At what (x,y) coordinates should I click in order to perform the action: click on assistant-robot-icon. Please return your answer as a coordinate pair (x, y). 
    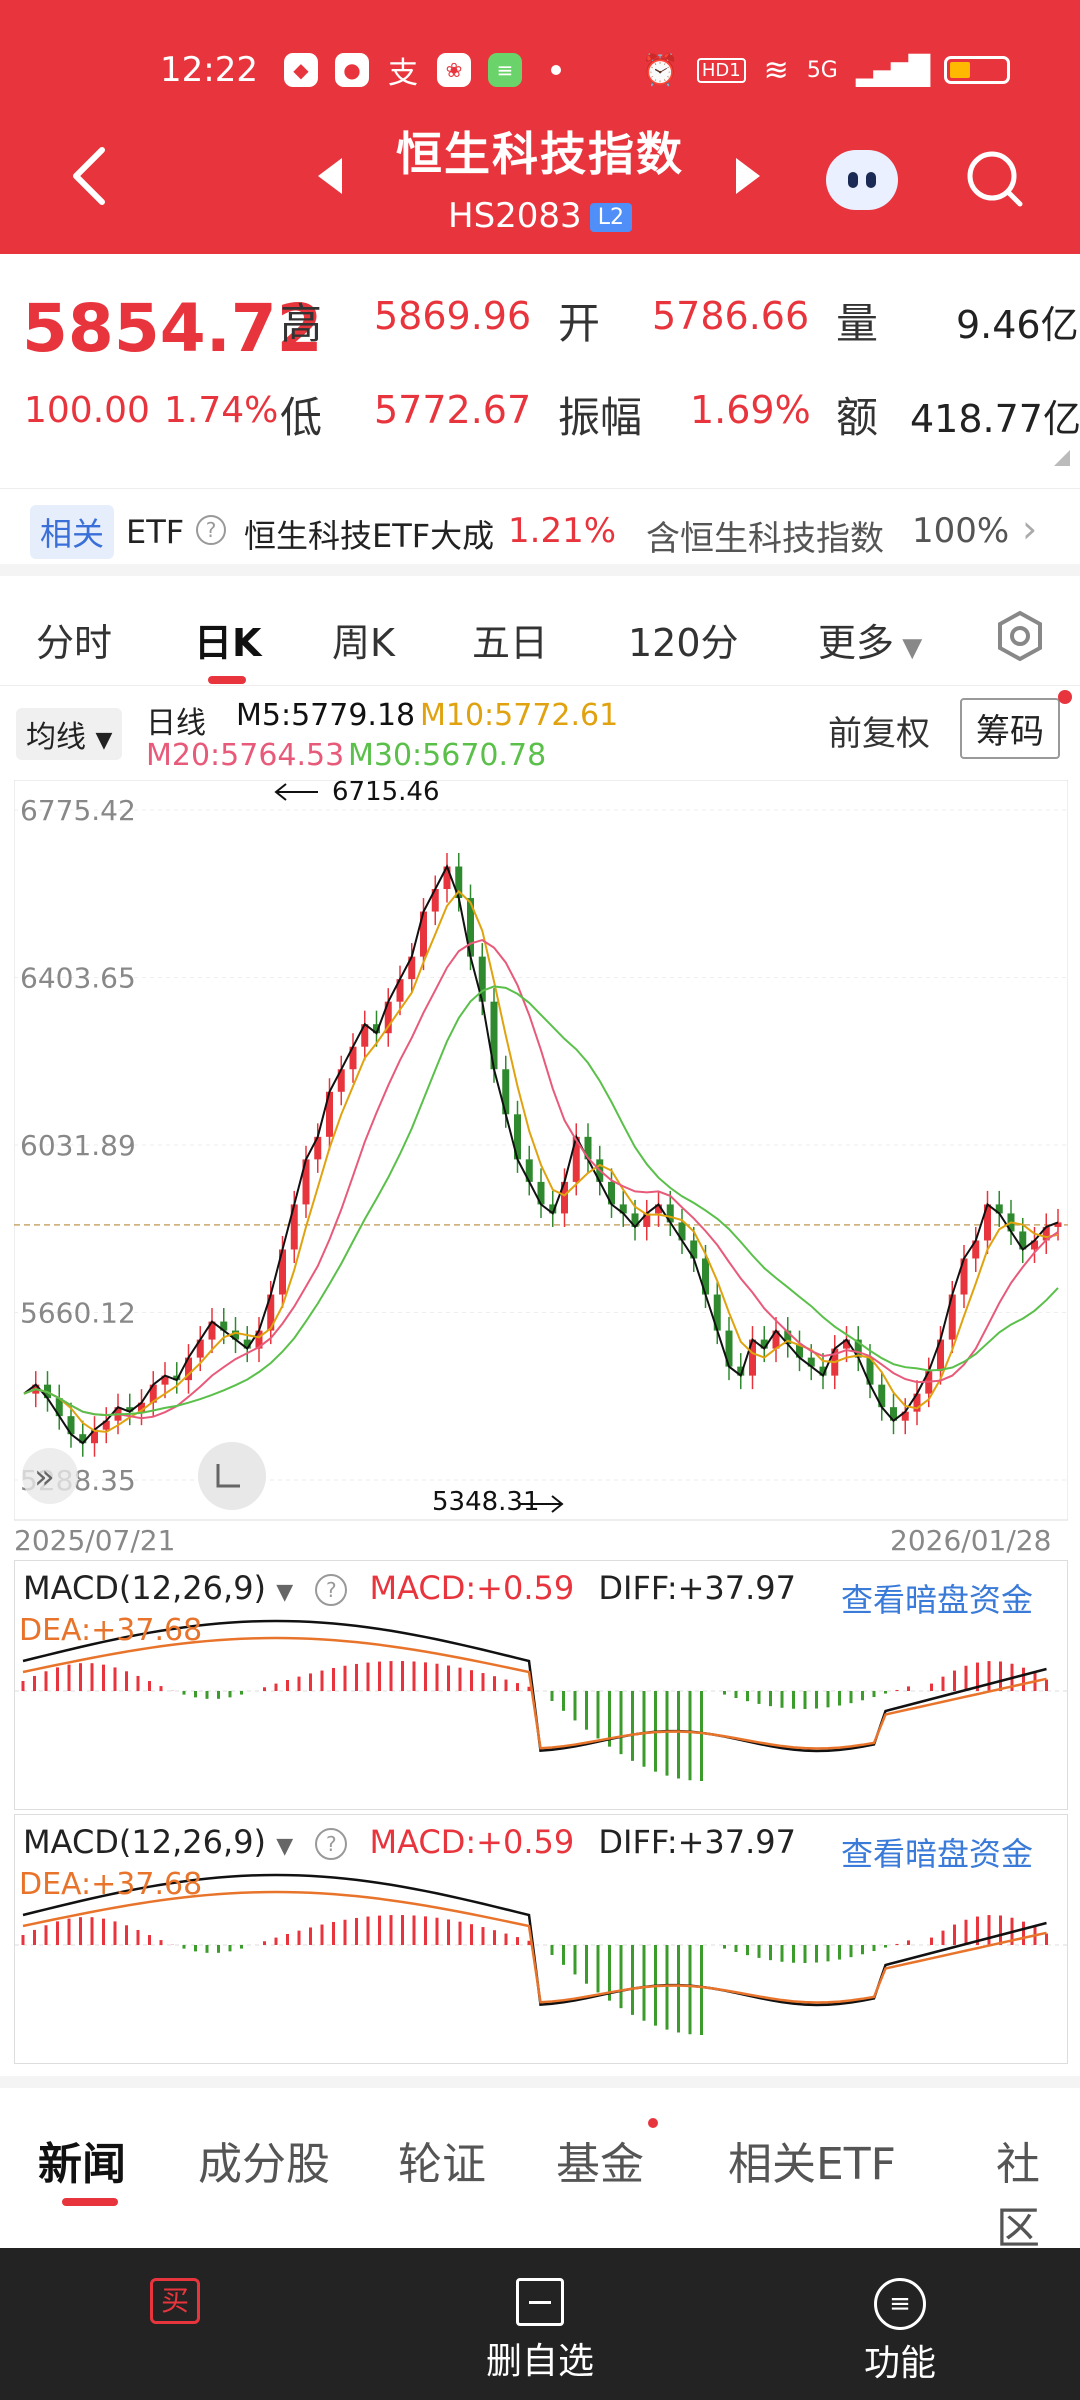
    Looking at the image, I should click on (862, 180).